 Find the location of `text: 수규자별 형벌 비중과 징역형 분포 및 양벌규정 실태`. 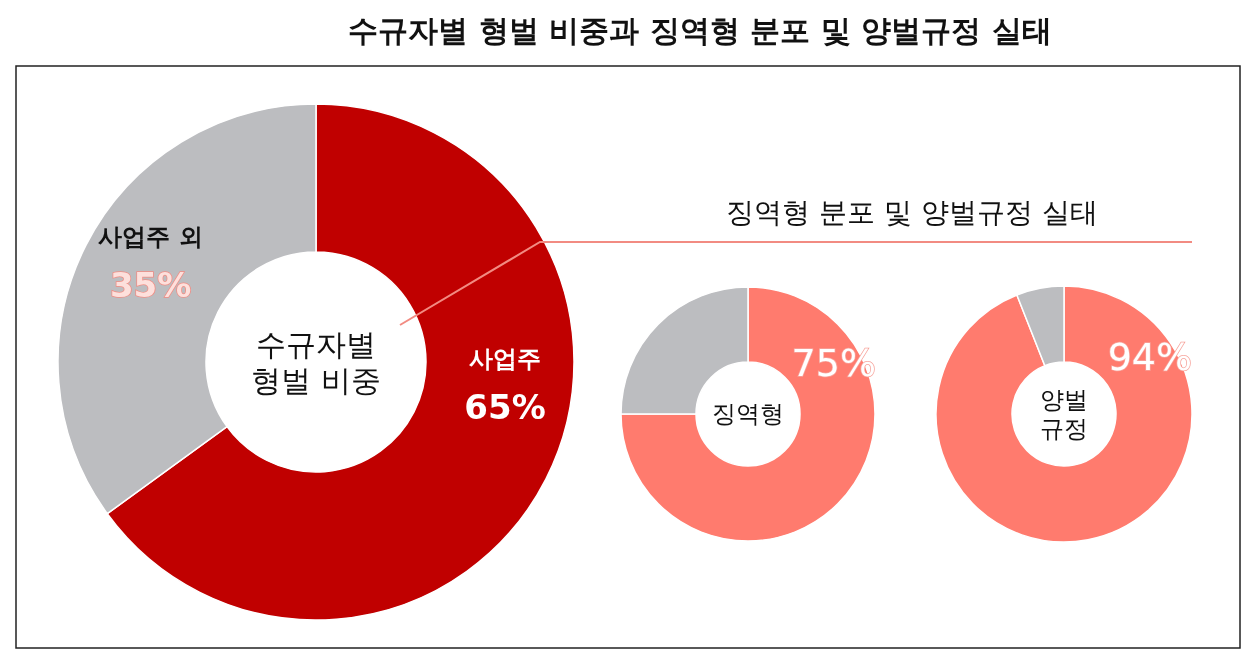

text: 수규자별 형벌 비중과 징역형 분포 및 양벌규정 실태 is located at coordinates (700, 30).